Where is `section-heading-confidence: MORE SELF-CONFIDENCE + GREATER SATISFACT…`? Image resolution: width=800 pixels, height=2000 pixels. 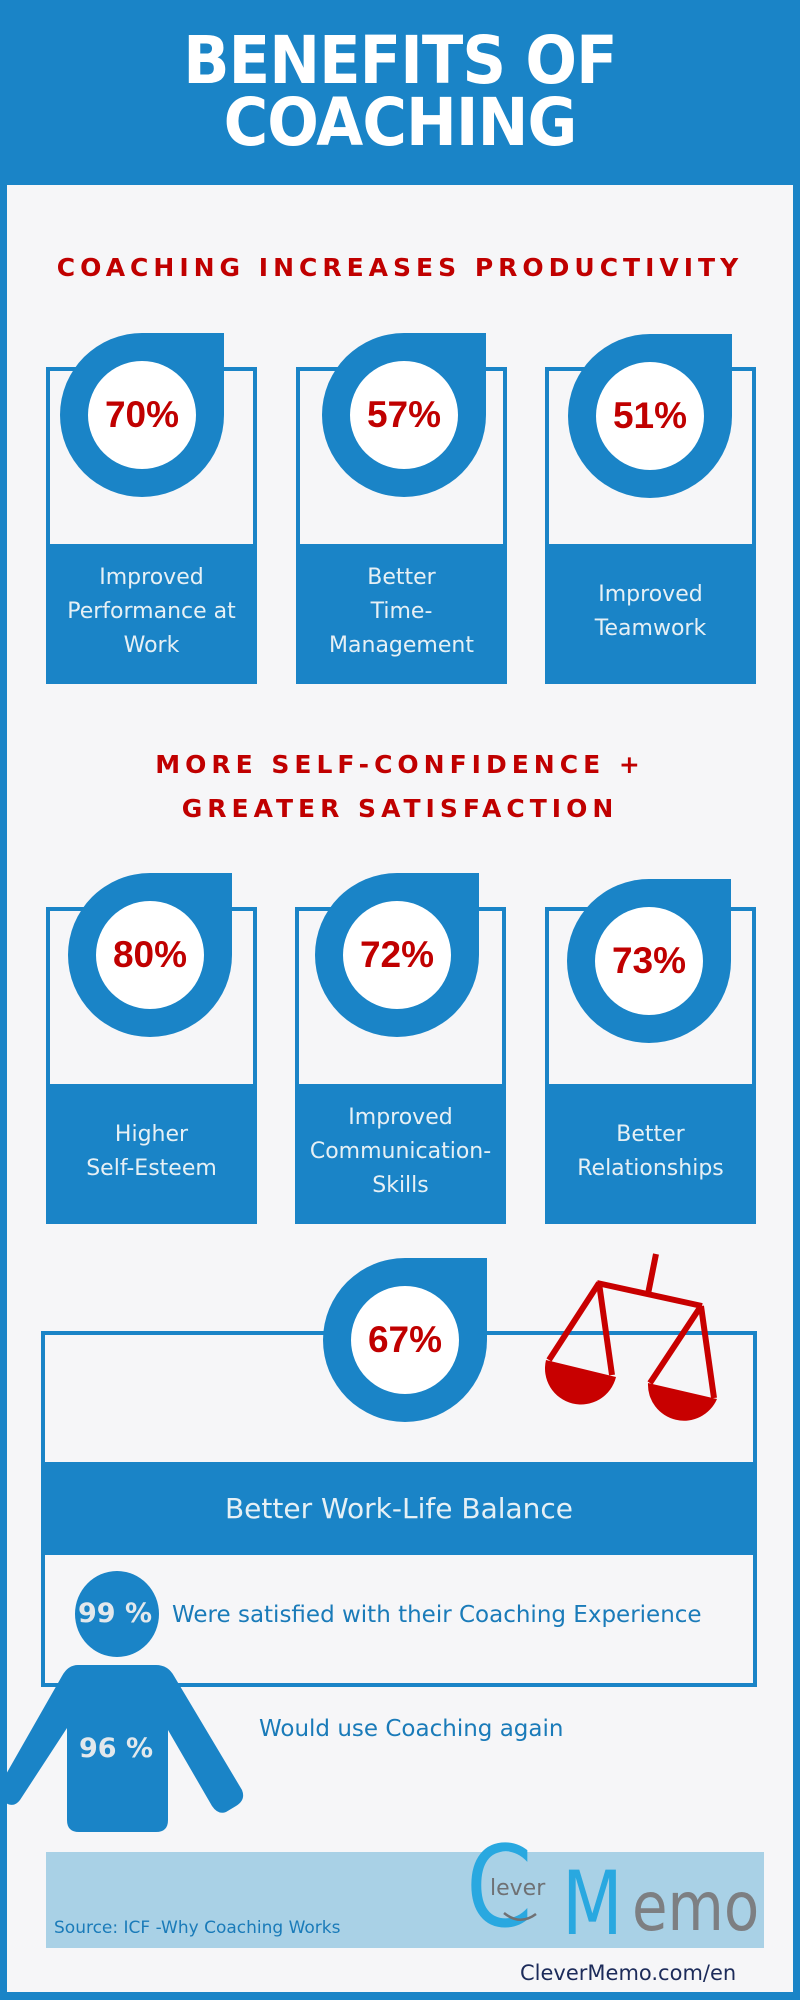 section-heading-confidence: MORE SELF-CONFIDENCE + GREATER SATISFACT… is located at coordinates (400, 787).